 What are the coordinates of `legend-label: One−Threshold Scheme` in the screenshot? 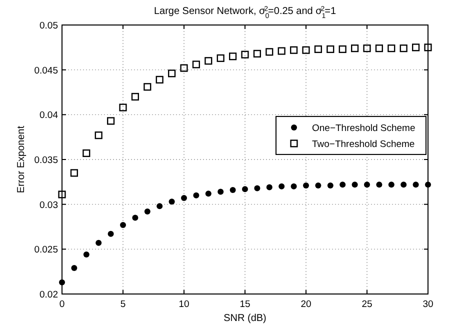 It's located at (364, 128).